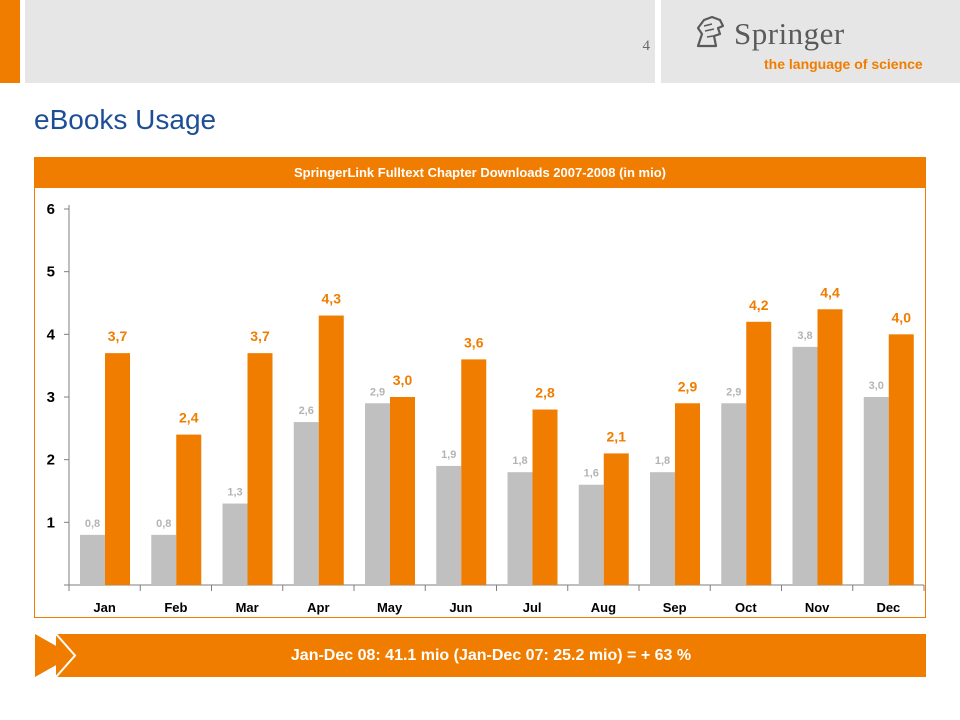 The height and width of the screenshot is (720, 960). I want to click on data-label-2008: 2,8, so click(545, 393).